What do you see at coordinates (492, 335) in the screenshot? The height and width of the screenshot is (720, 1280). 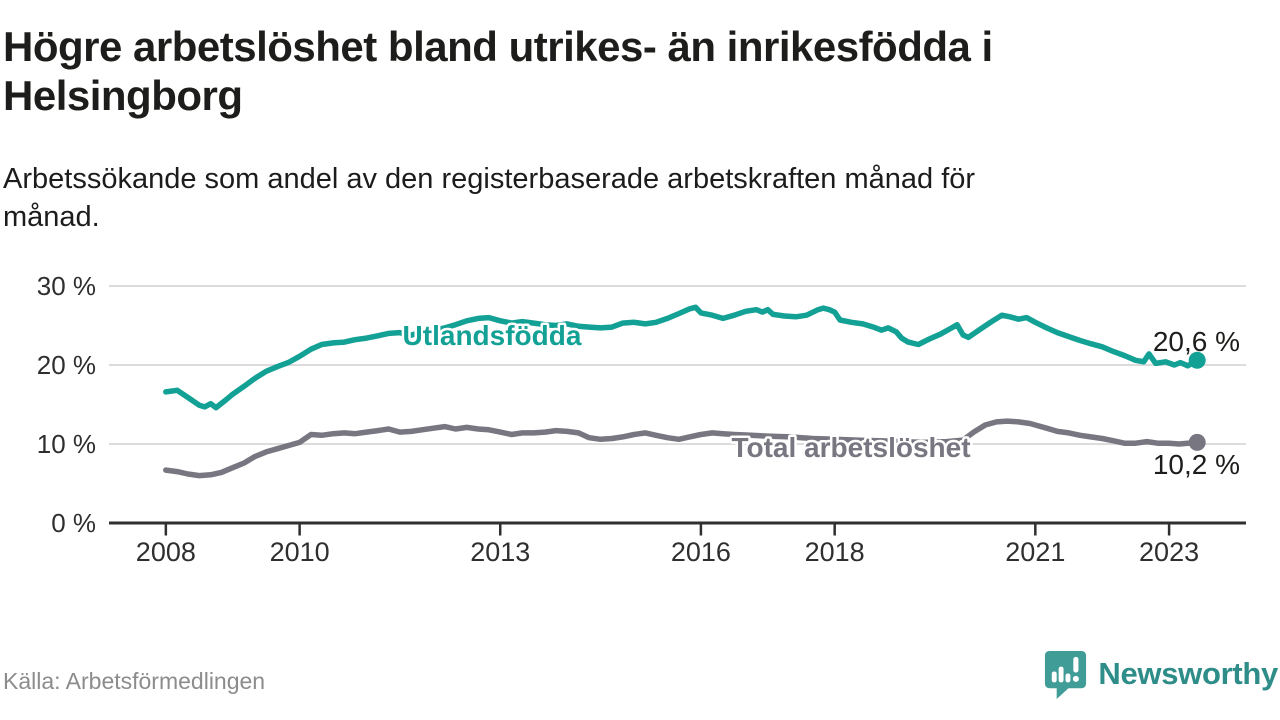 I see `series-label-0: Utlandsfödda` at bounding box center [492, 335].